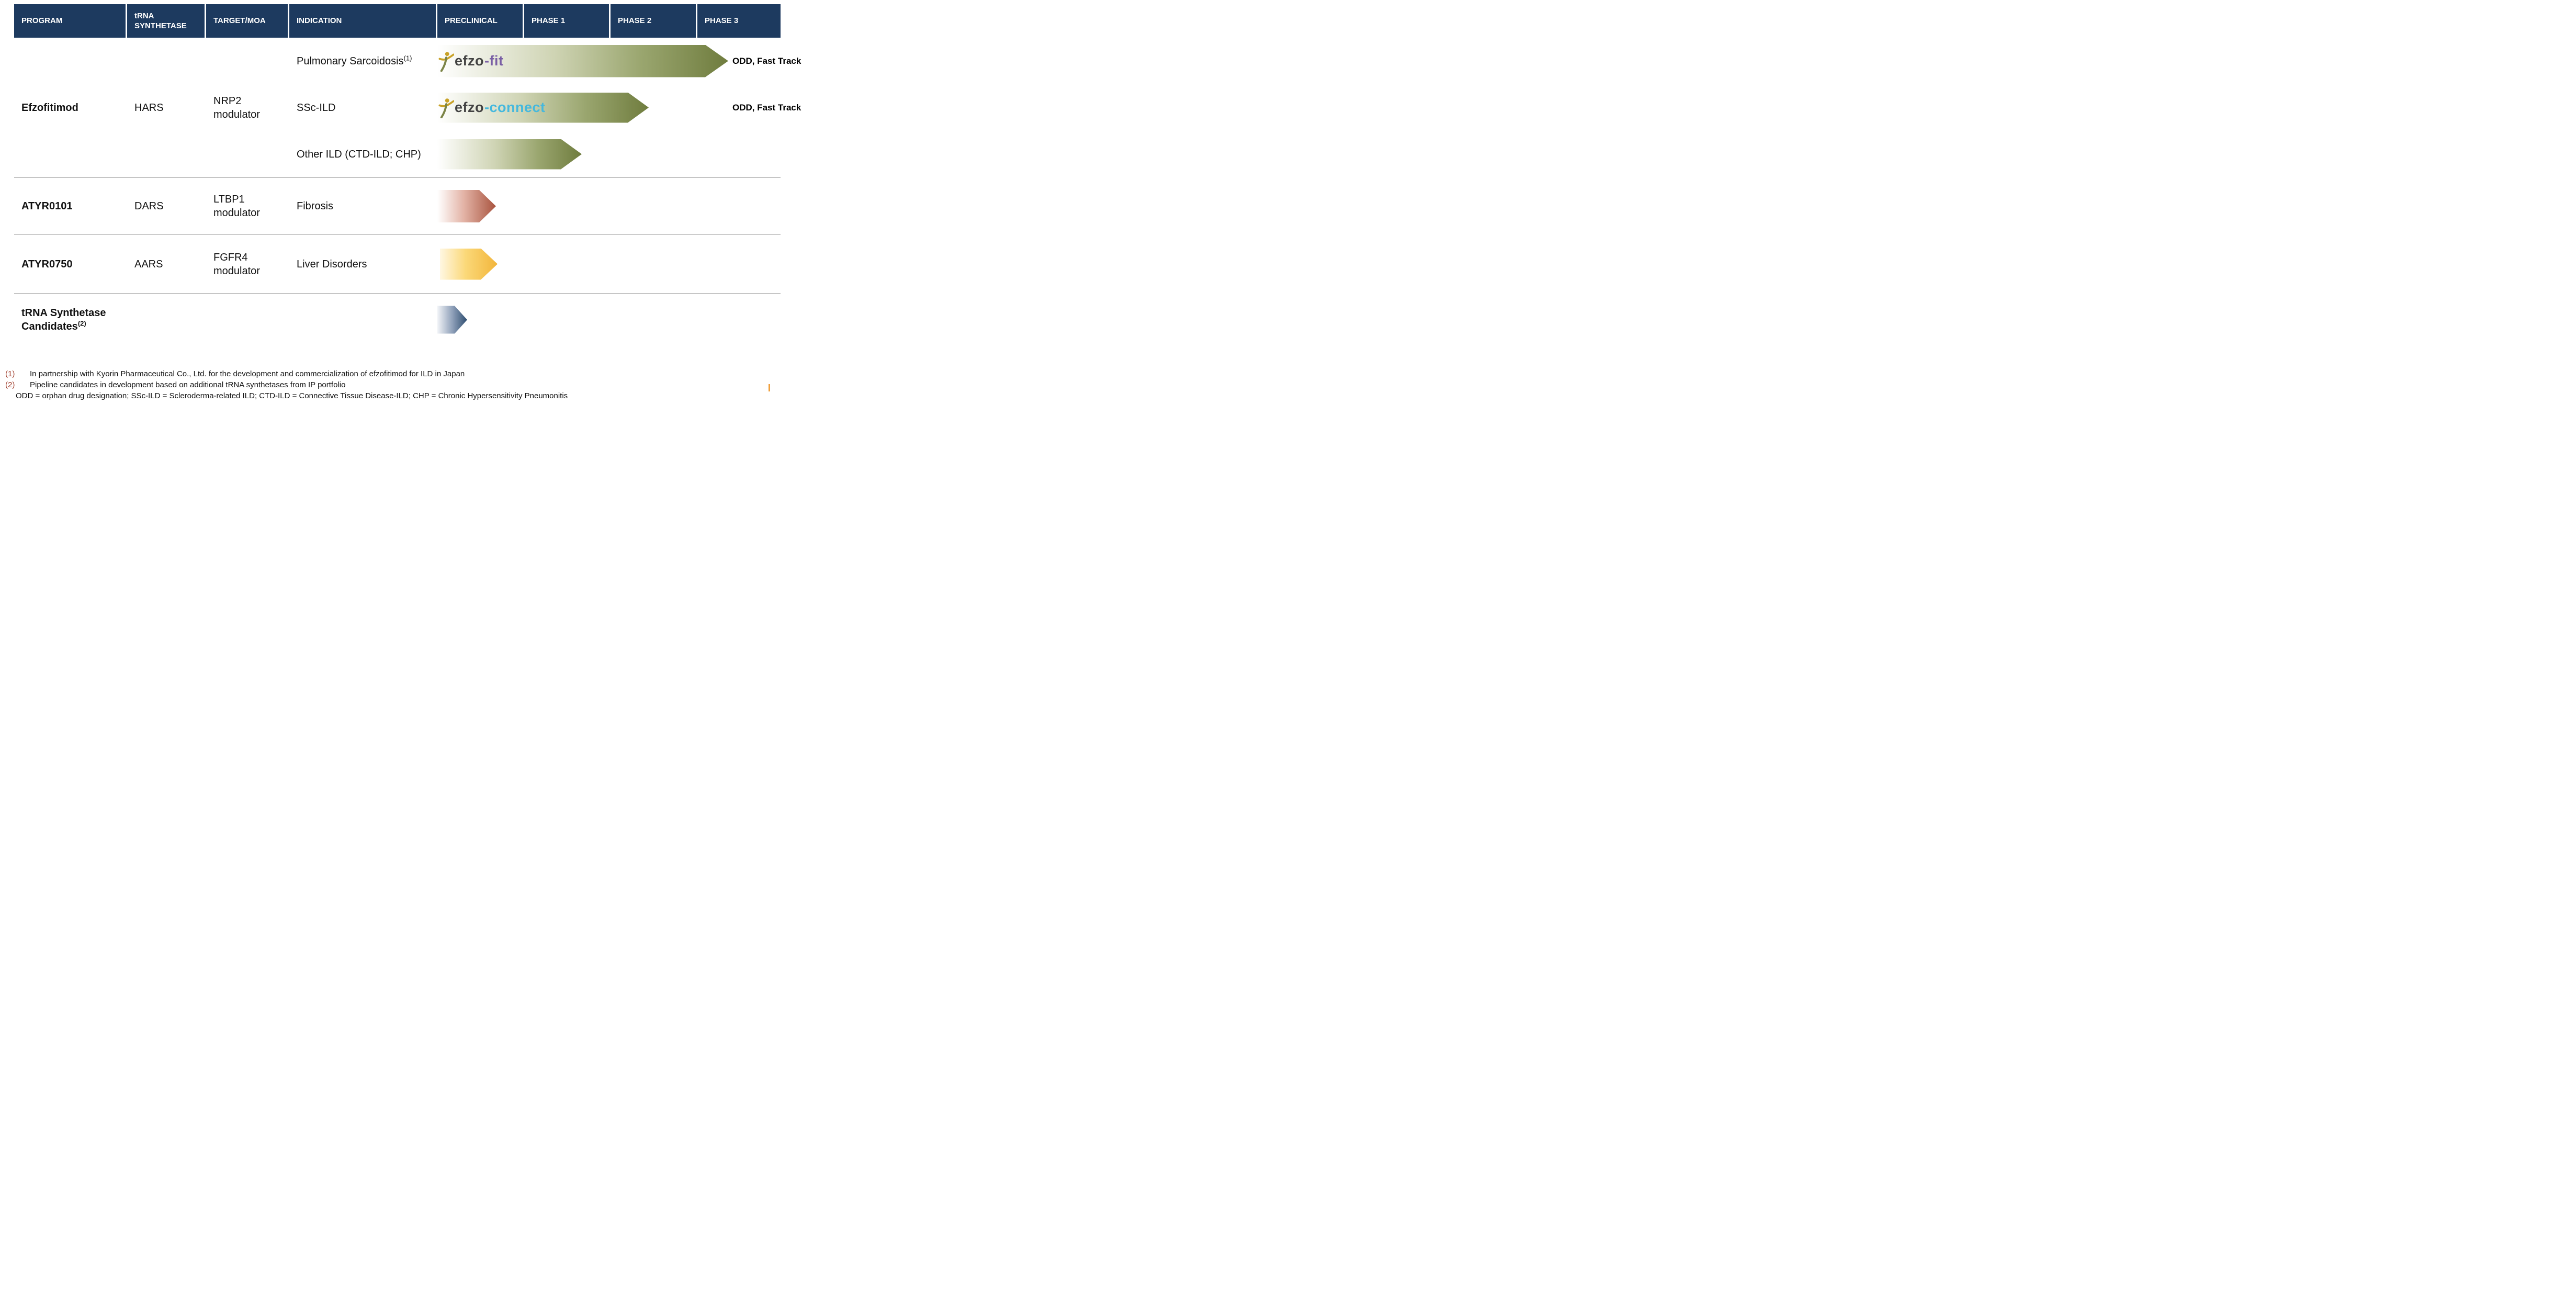  What do you see at coordinates (82, 323) in the screenshot?
I see `footnote-ref-2: (2)` at bounding box center [82, 323].